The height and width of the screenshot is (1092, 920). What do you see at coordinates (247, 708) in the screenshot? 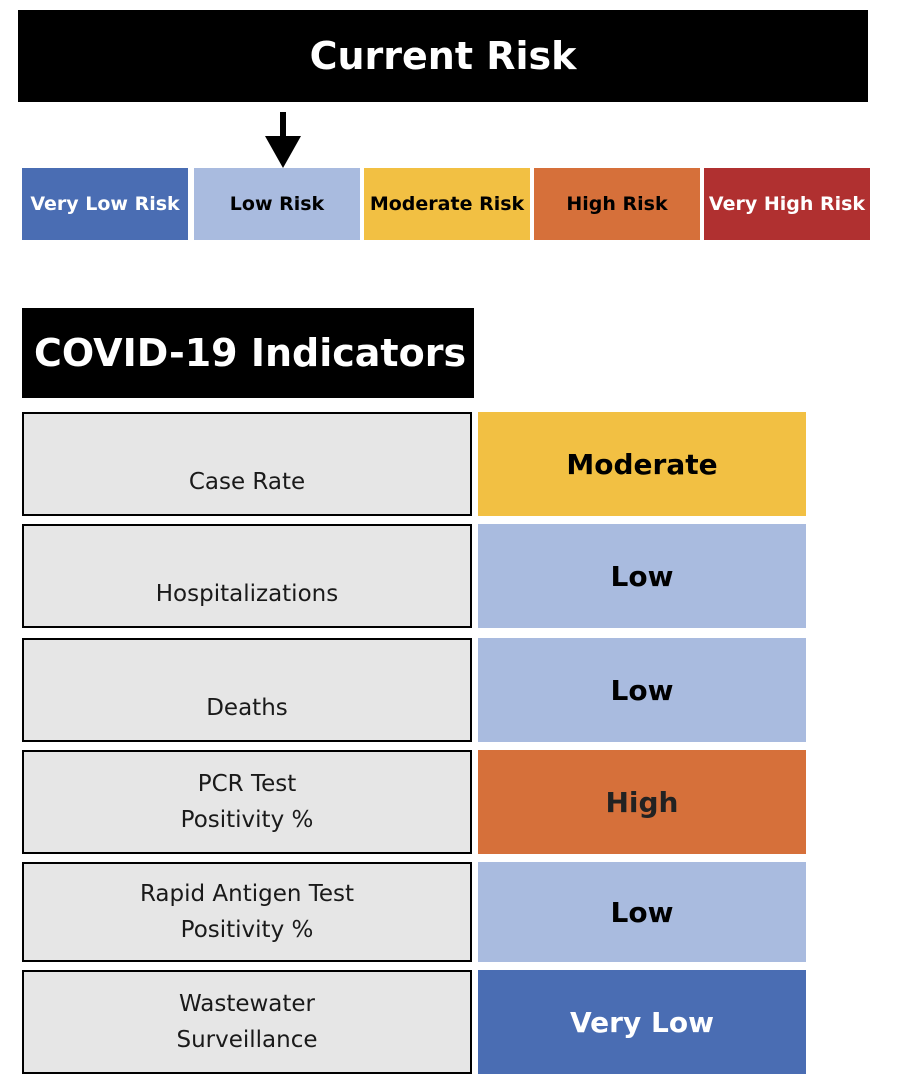
I see `indicator-label-line: Deaths` at bounding box center [247, 708].